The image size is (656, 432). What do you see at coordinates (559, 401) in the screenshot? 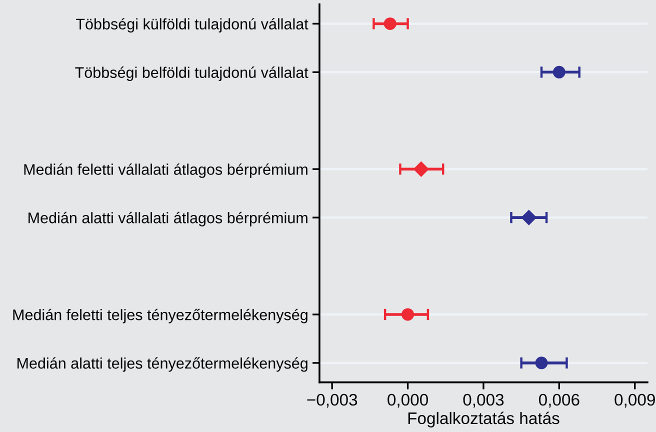
I see `x-tick-label: 0,006` at bounding box center [559, 401].